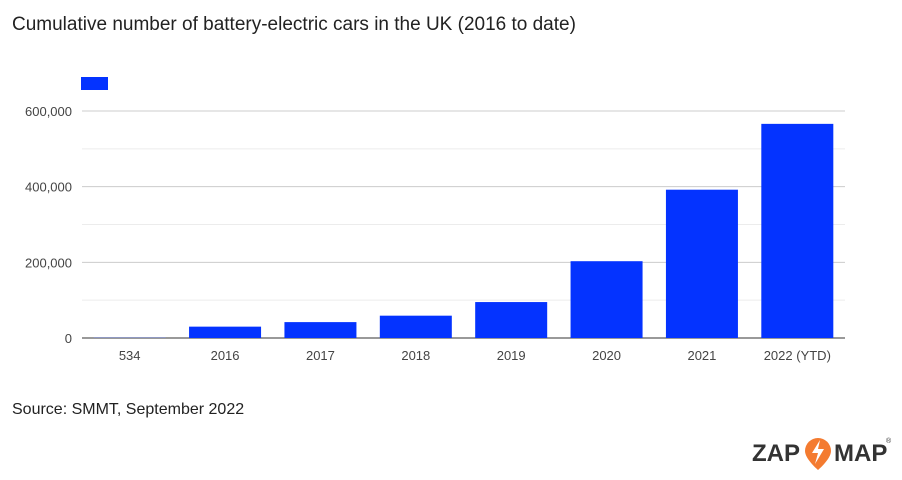 This screenshot has height=480, width=902. Describe the element at coordinates (225, 355) in the screenshot. I see `x-tick-label: 2016` at that location.